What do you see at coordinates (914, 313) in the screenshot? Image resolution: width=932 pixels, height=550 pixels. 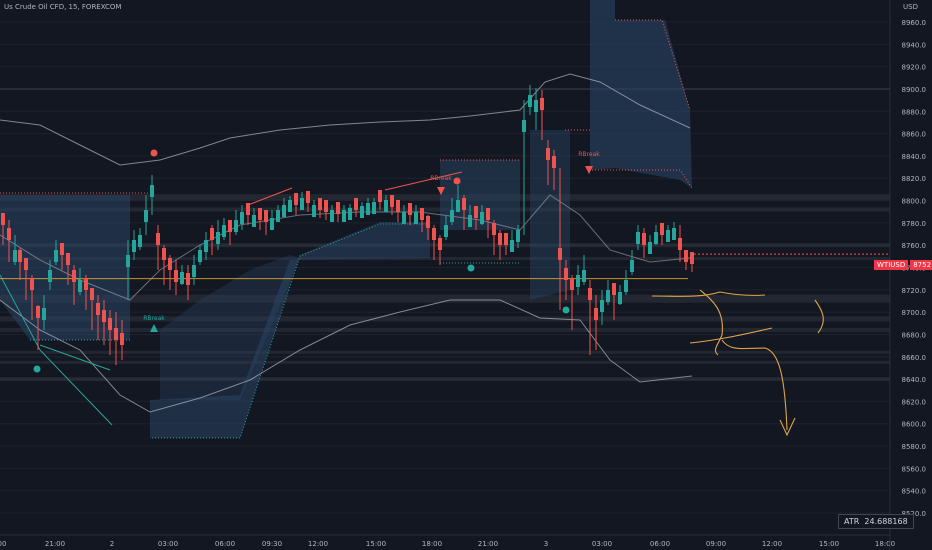 I see `y-tick-label: 8700.0` at bounding box center [914, 313].